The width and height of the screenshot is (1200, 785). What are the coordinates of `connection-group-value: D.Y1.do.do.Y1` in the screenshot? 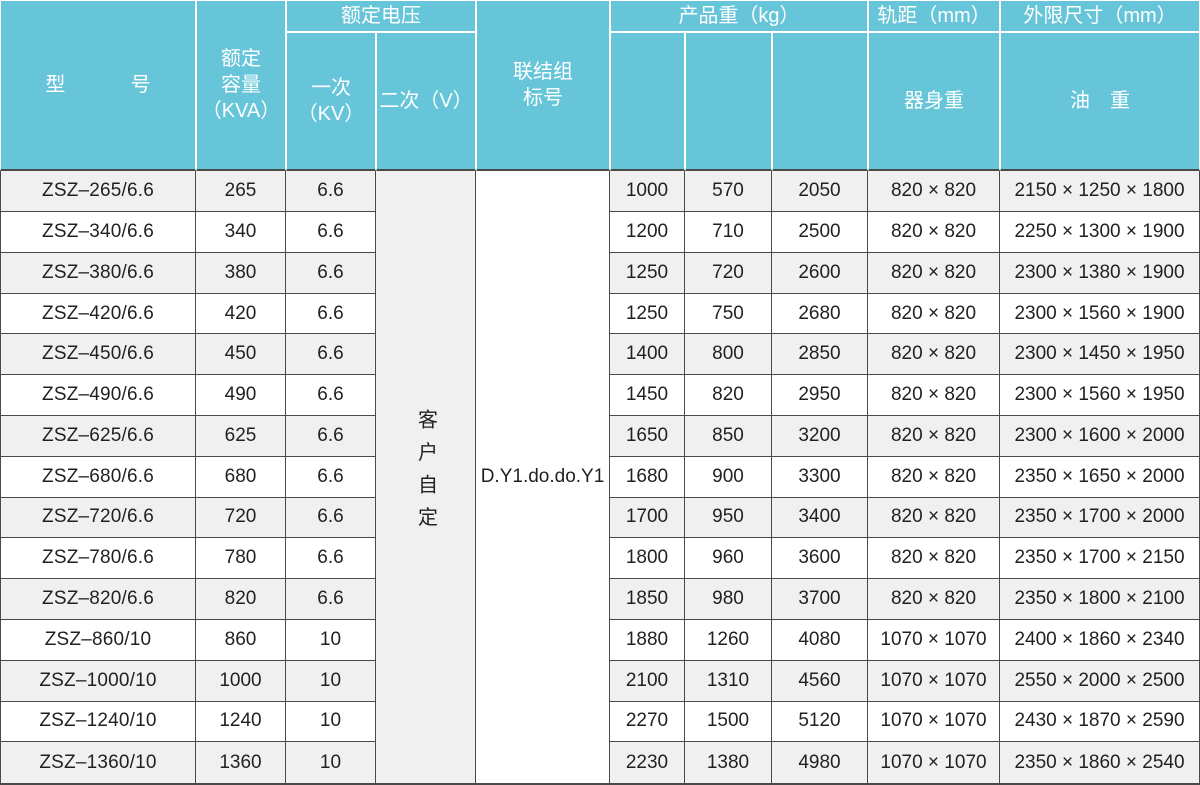 It's located at (542, 477).